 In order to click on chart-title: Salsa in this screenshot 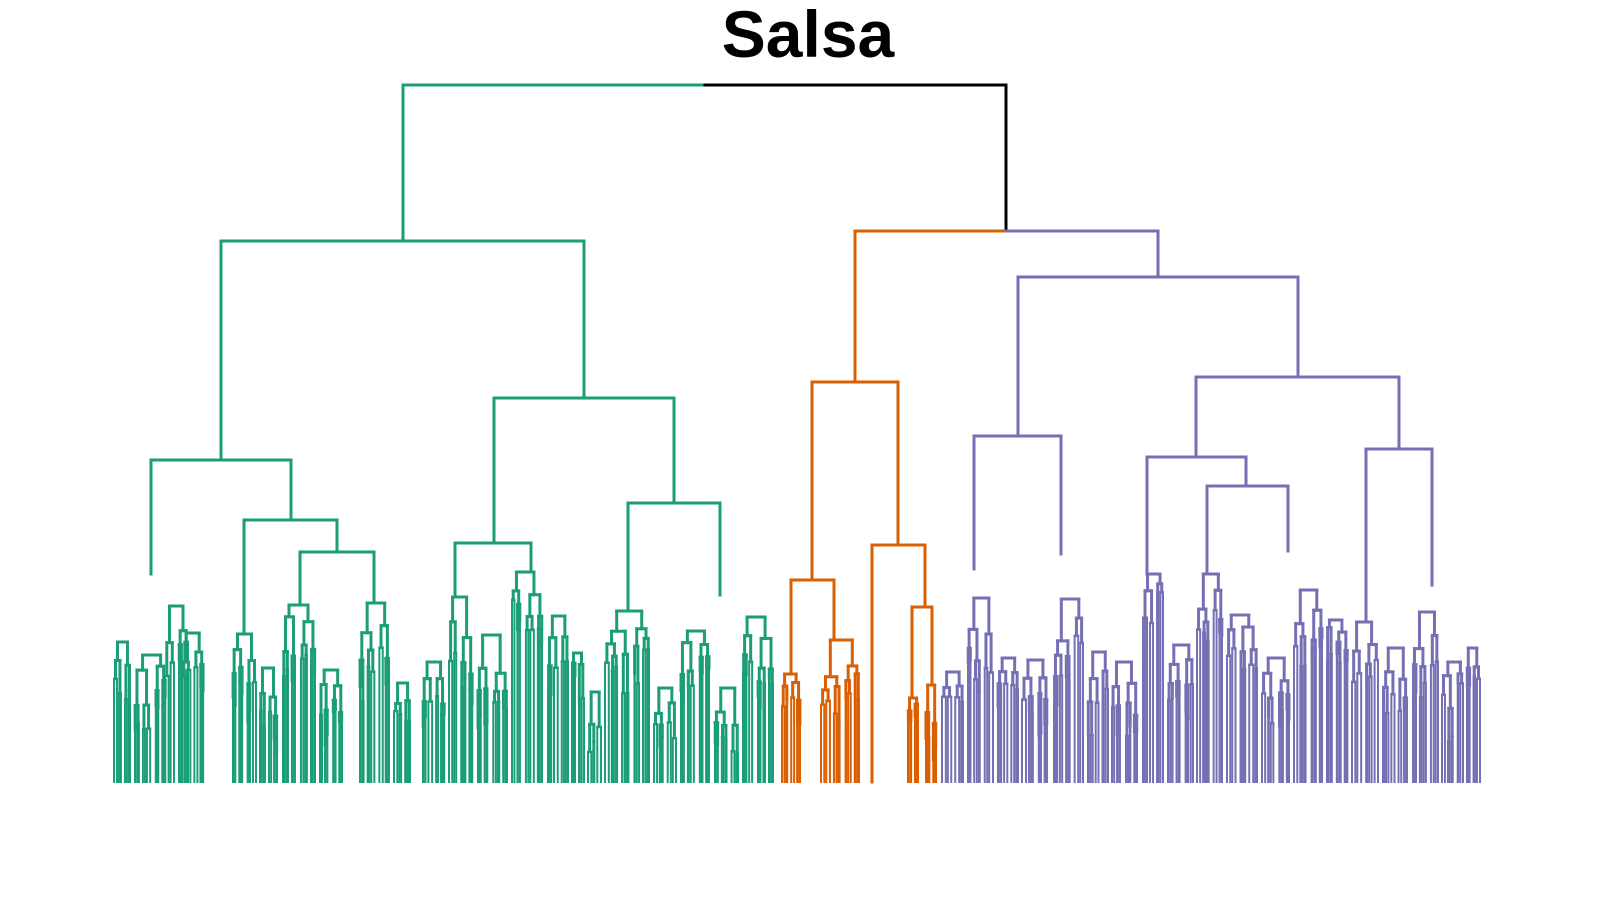, I will do `click(808, 35)`.